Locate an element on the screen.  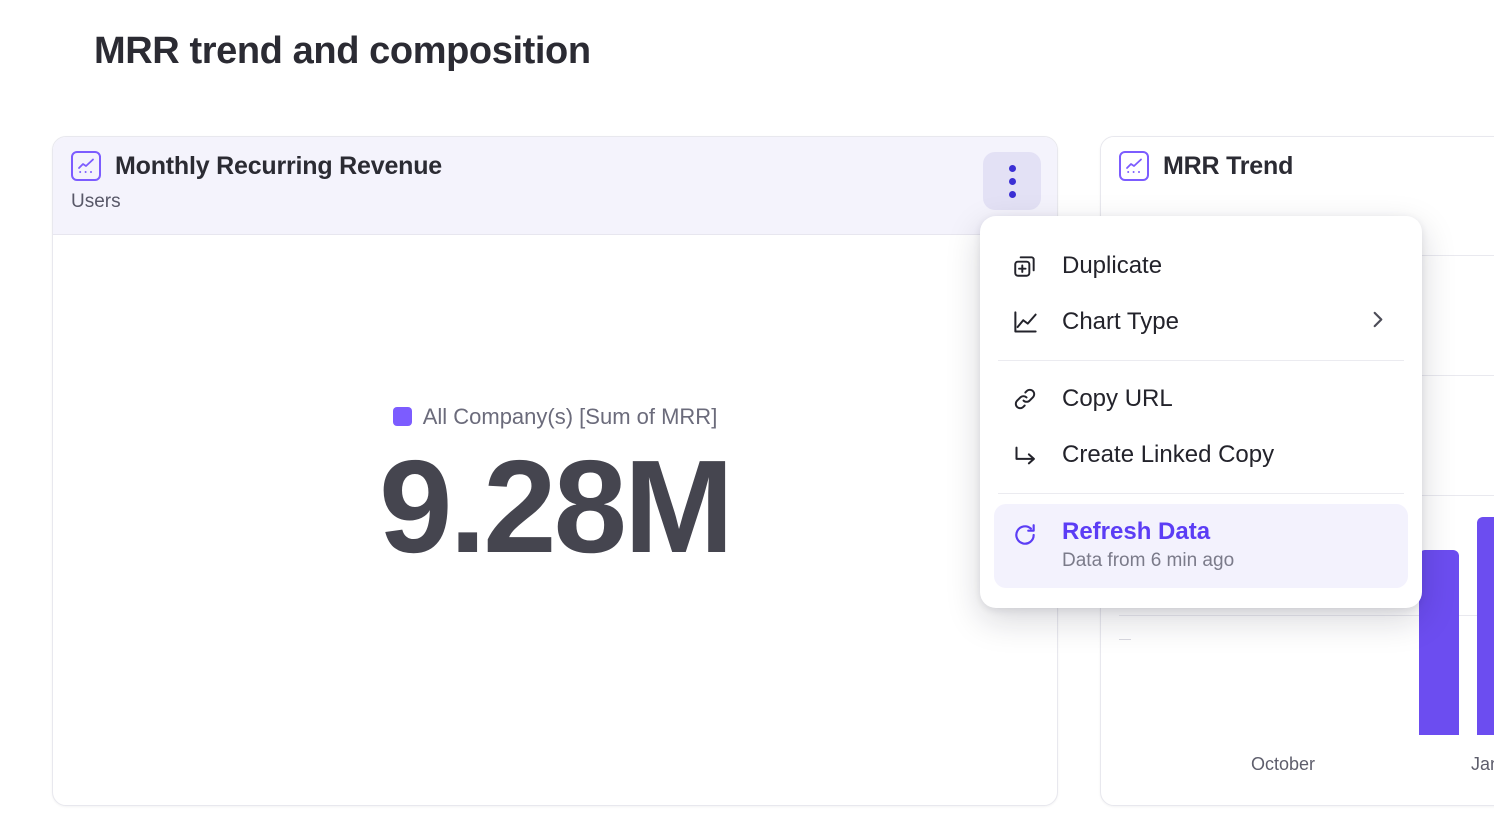
menu-item-label: Duplicate is located at coordinates (1112, 265).